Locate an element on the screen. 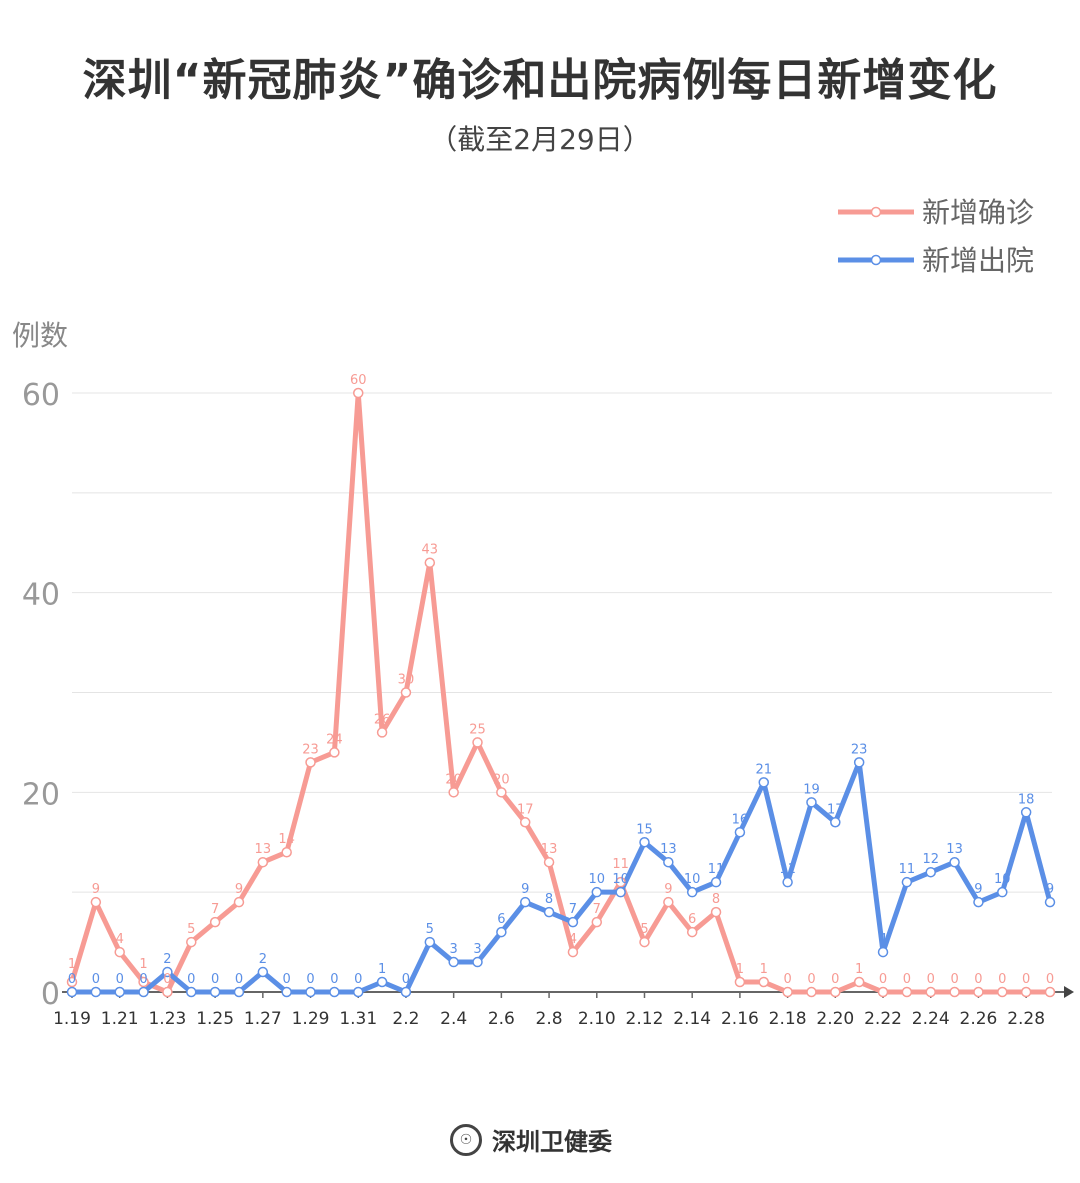  x-tick-label: 2.16 is located at coordinates (740, 1019).